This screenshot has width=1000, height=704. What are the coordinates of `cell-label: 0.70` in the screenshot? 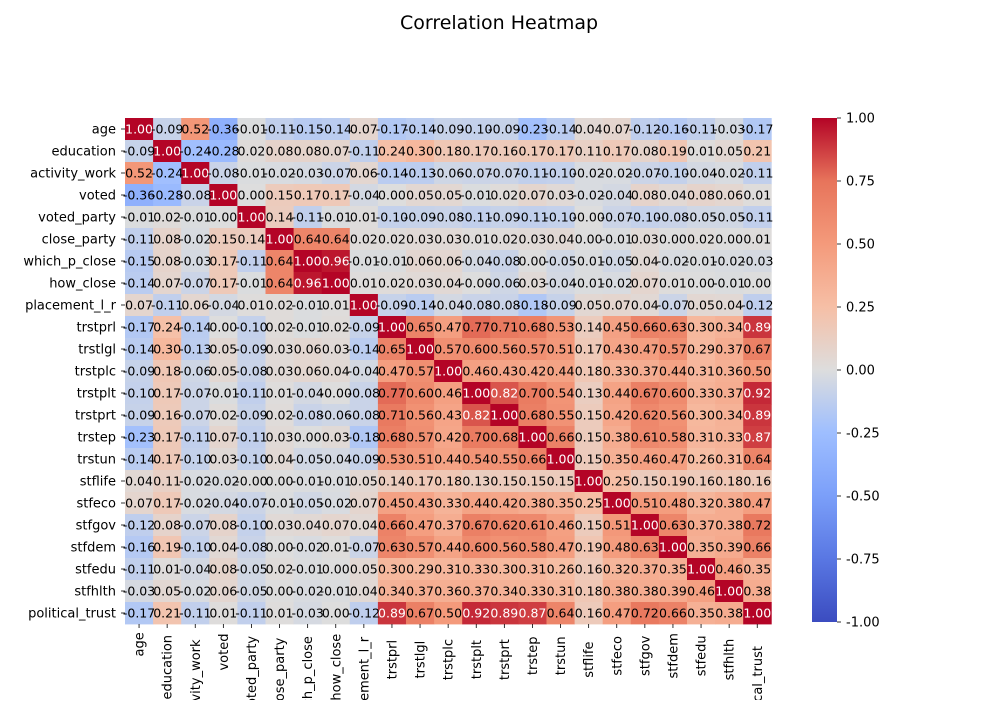 It's located at (476, 437).